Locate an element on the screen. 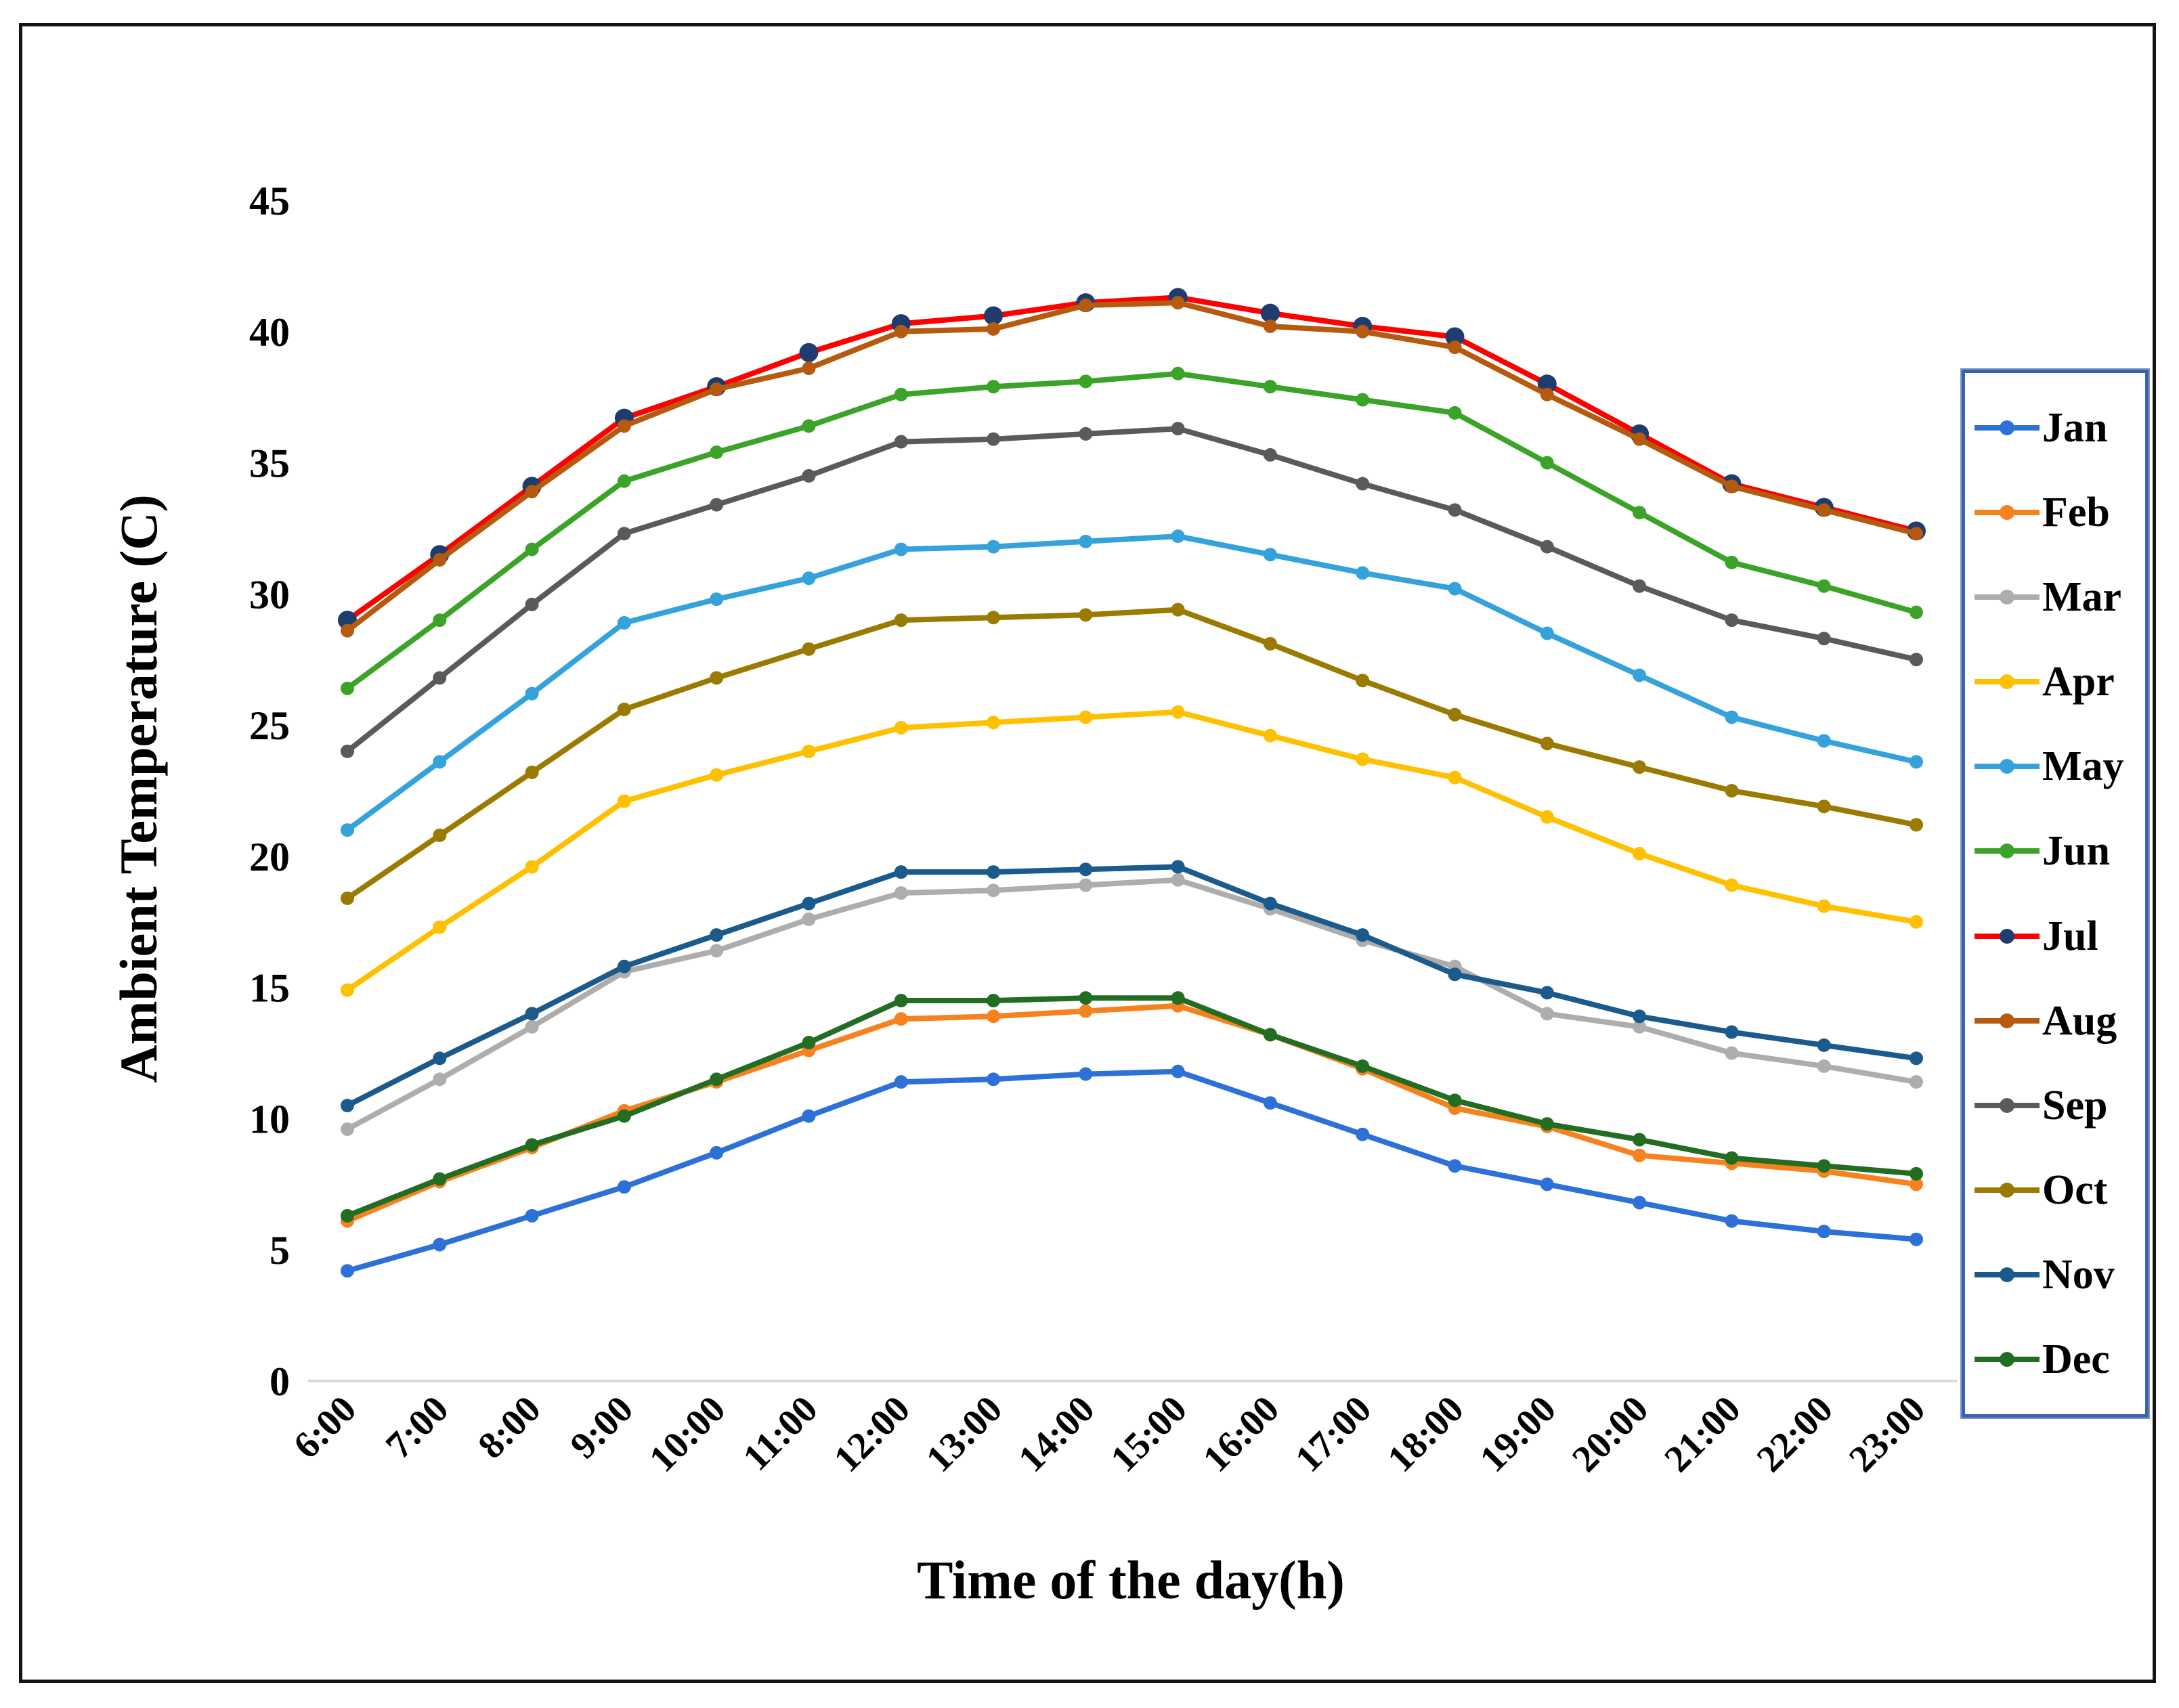  svg-text: 21:00 is located at coordinates (1702, 1434).